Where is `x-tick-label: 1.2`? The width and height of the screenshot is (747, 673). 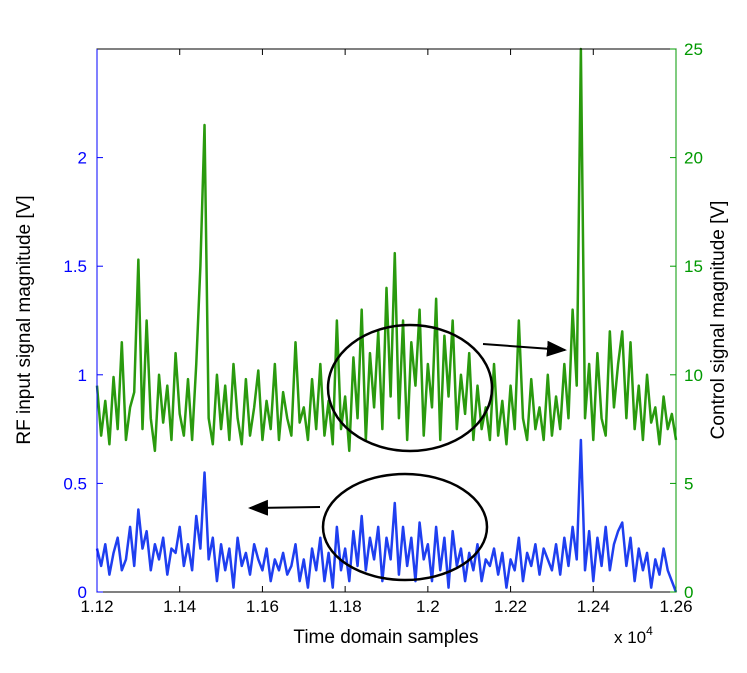 x-tick-label: 1.2 is located at coordinates (428, 606).